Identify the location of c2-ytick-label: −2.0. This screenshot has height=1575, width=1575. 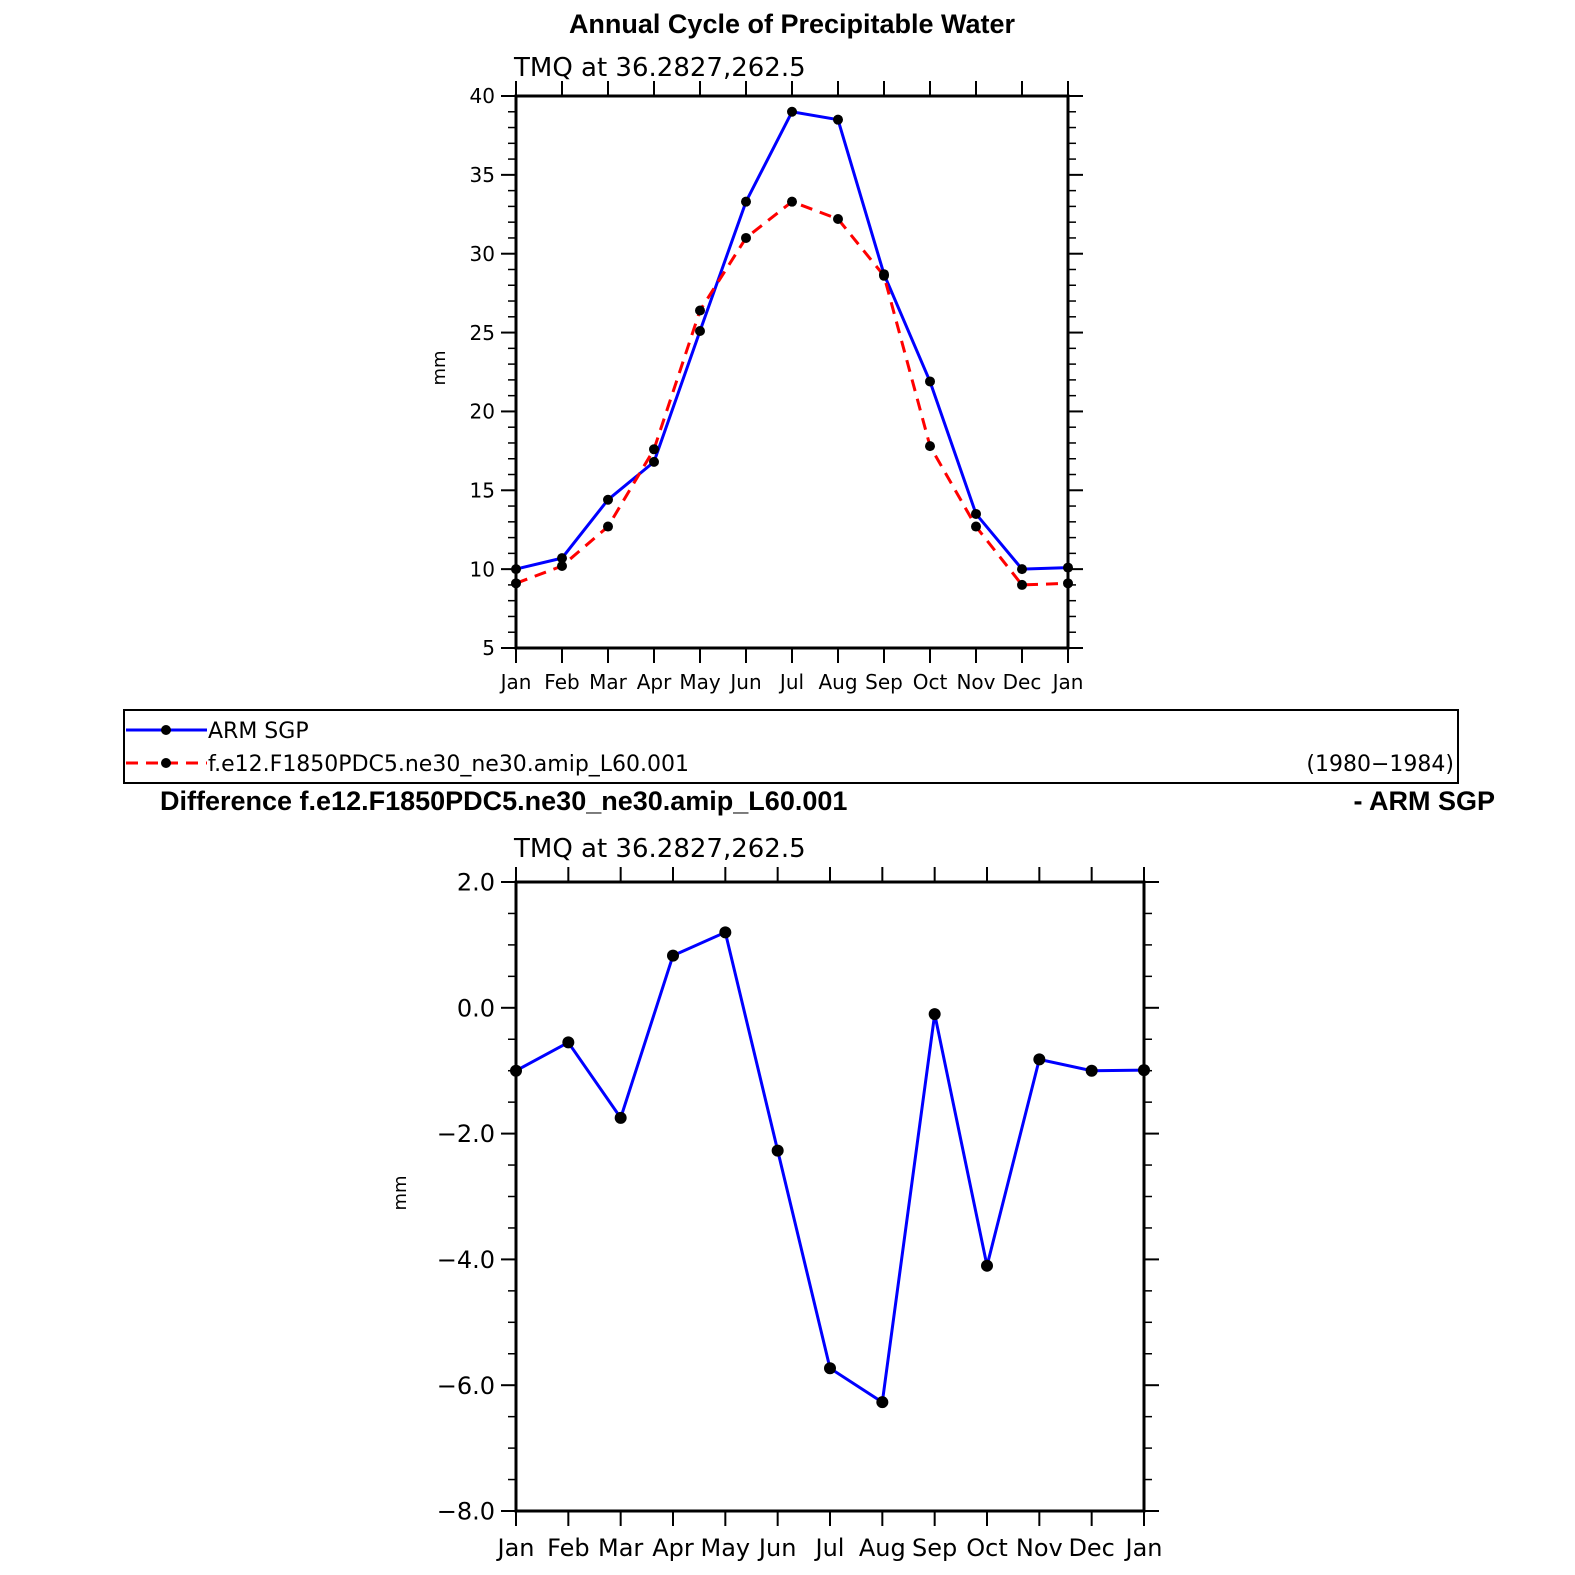
(466, 1134).